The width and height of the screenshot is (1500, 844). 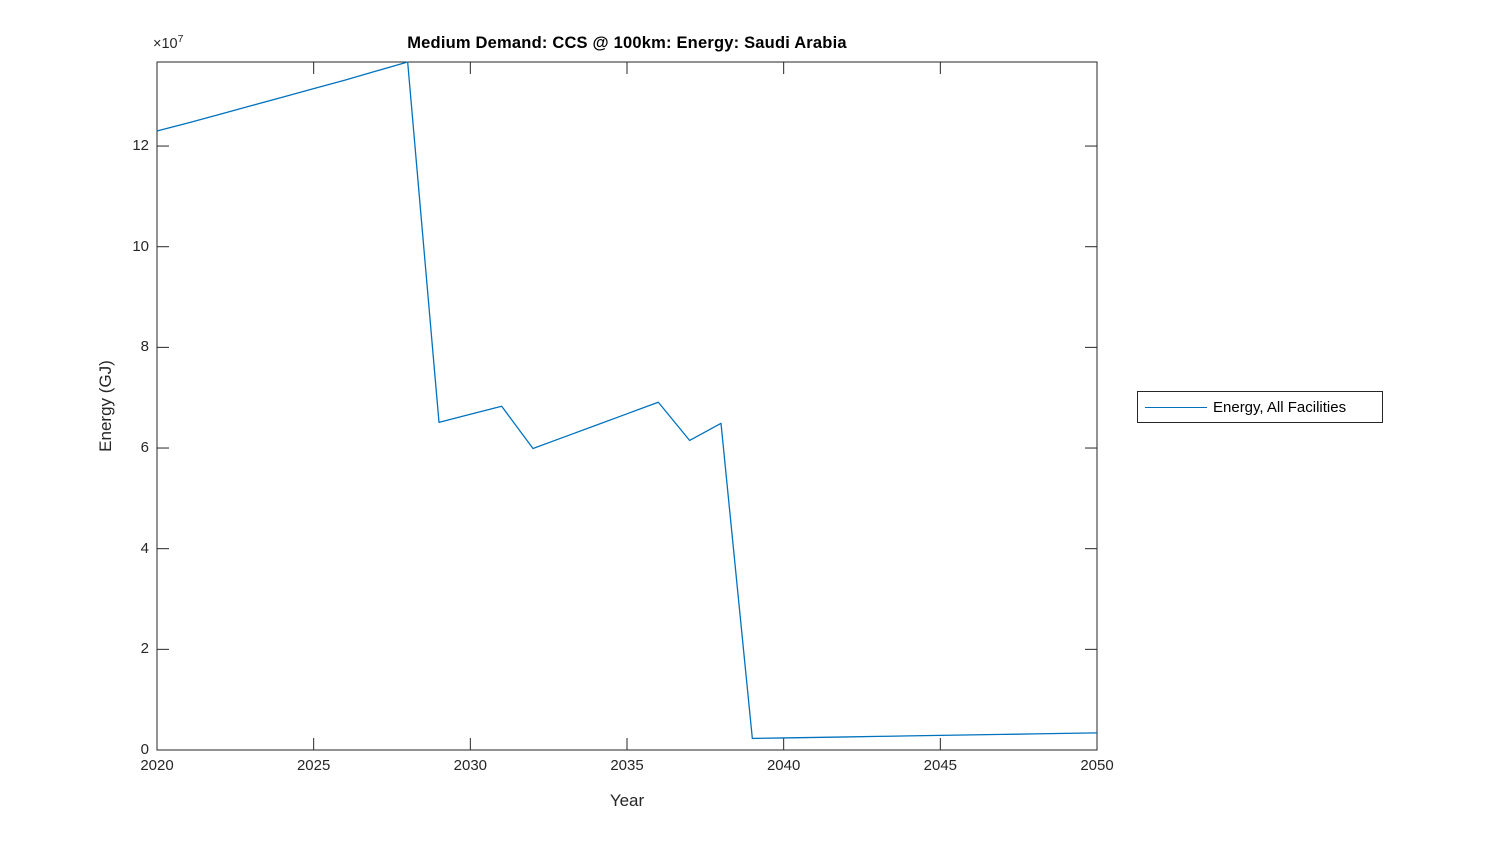 What do you see at coordinates (180, 39) in the screenshot?
I see `y-axis-exponent-power: 7` at bounding box center [180, 39].